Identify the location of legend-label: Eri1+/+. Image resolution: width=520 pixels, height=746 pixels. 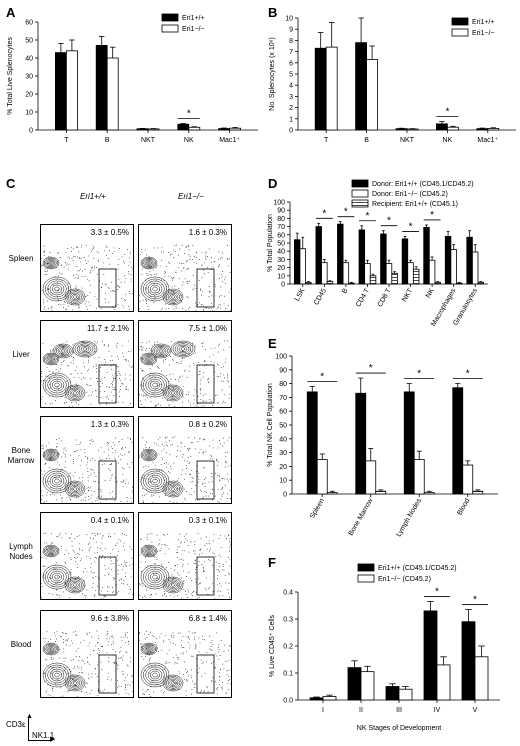
(193, 18).